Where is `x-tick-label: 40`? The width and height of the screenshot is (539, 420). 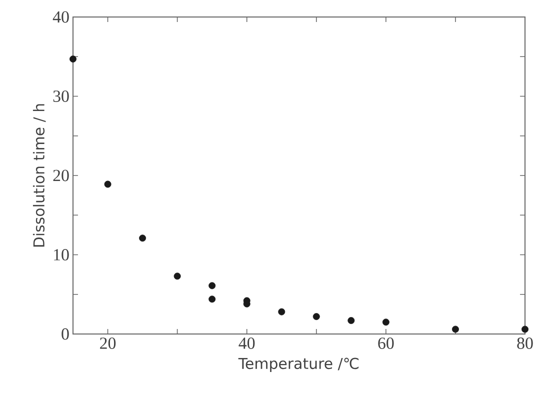
x-tick-label: 40 is located at coordinates (246, 343).